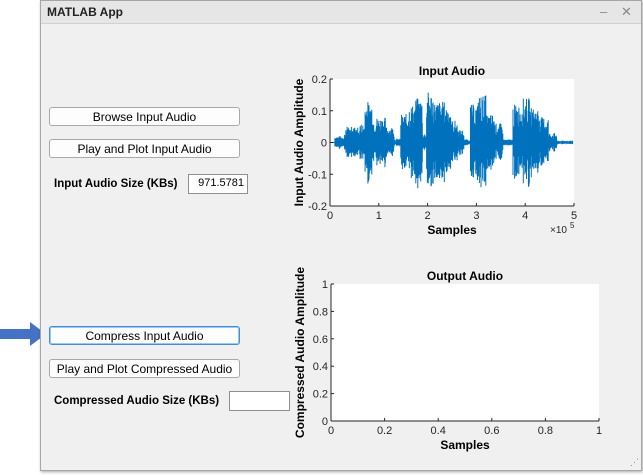 The width and height of the screenshot is (643, 475). Describe the element at coordinates (144, 368) in the screenshot. I see `play-plot-compressed-audio-button: Play and Plot Compressed Audio` at that location.